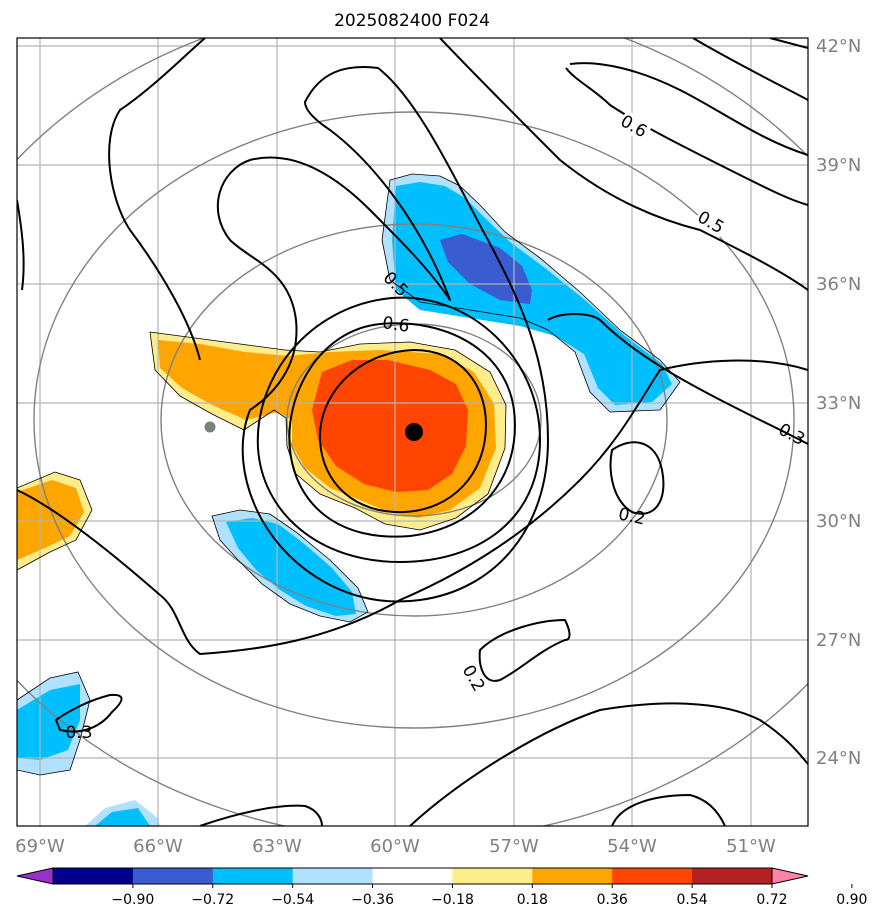 The image size is (878, 924). I want to click on contour-top-right, so click(750, 69).